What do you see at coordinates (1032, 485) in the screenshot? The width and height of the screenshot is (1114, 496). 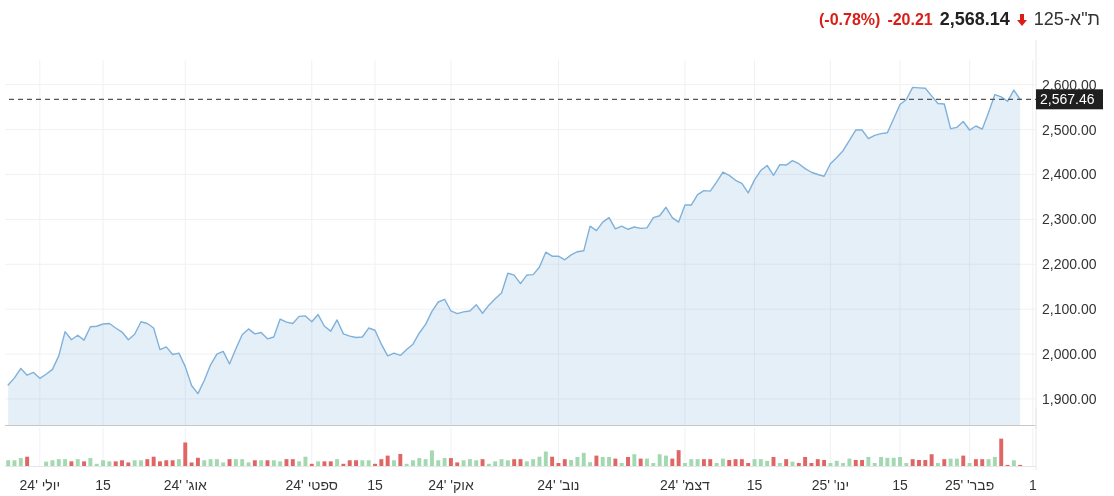 I see `x-tick-label: 1` at bounding box center [1032, 485].